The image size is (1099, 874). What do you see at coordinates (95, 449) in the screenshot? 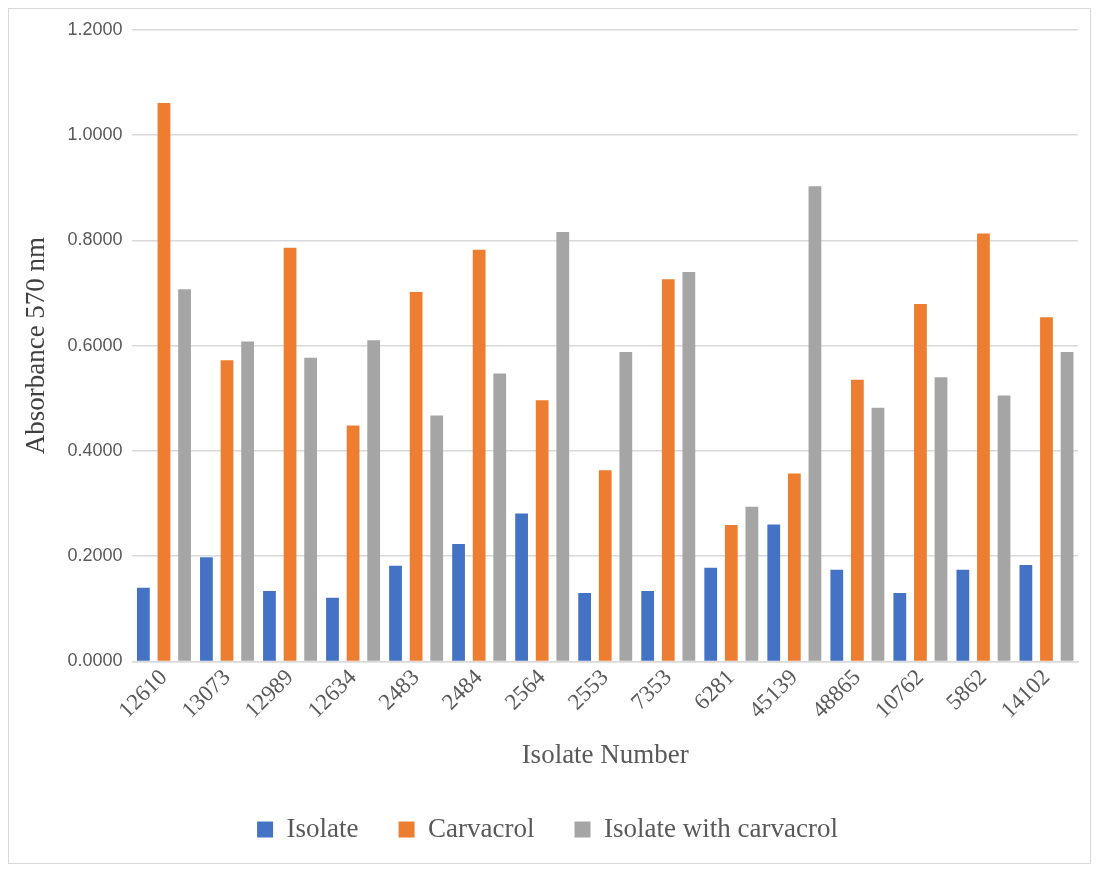
I see `y-tick-label: 0.4000` at bounding box center [95, 449].